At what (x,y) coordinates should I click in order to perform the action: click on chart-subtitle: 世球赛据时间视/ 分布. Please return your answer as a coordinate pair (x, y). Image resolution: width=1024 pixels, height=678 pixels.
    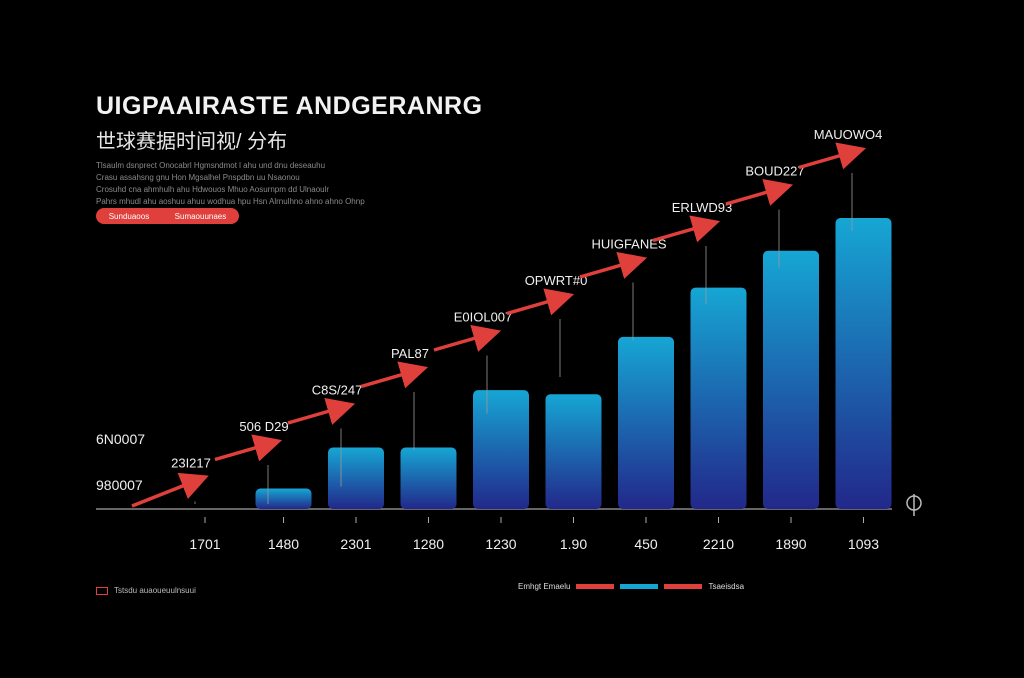
    Looking at the image, I should click on (192, 142).